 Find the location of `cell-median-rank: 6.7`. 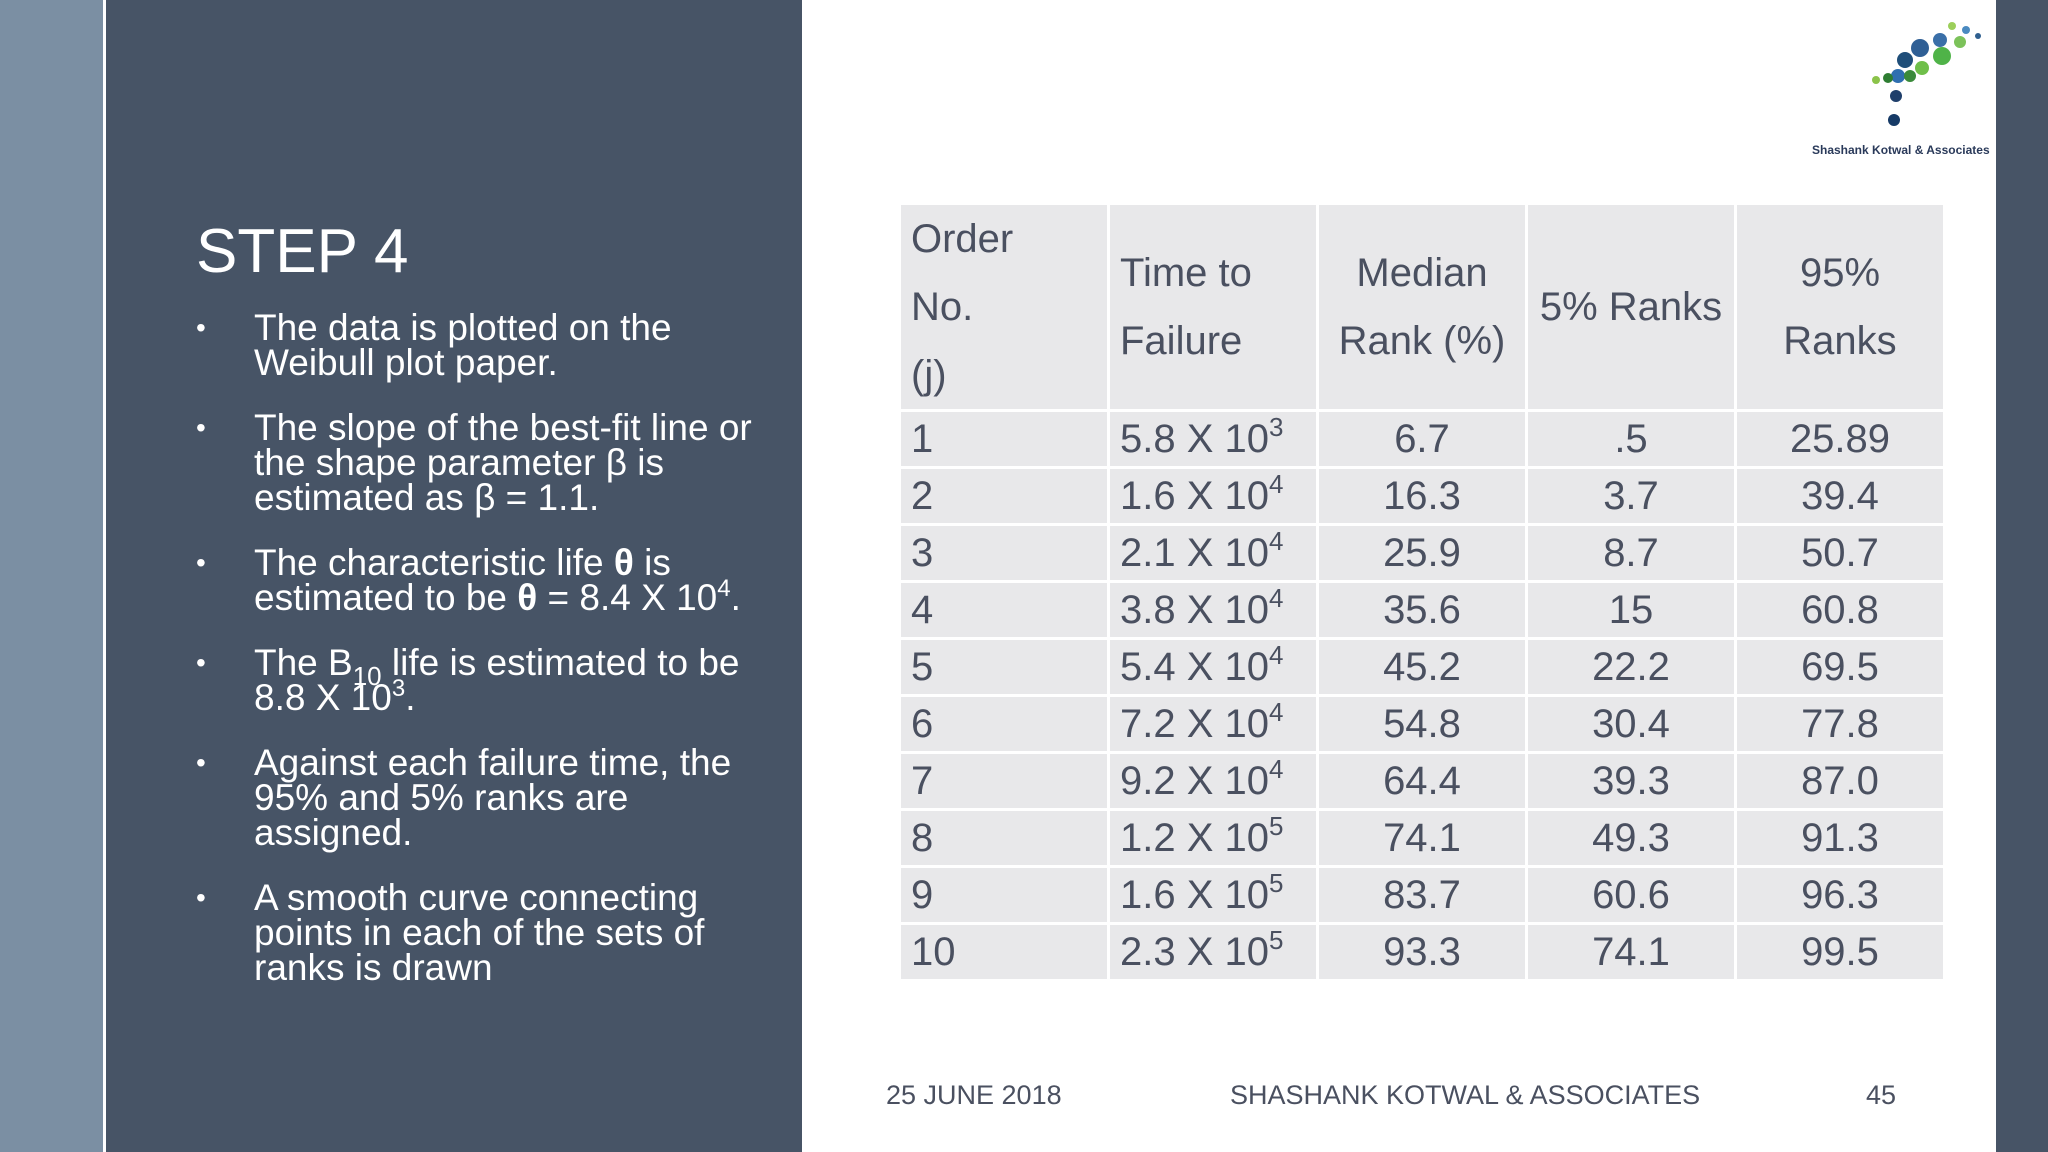

cell-median-rank: 6.7 is located at coordinates (1422, 439).